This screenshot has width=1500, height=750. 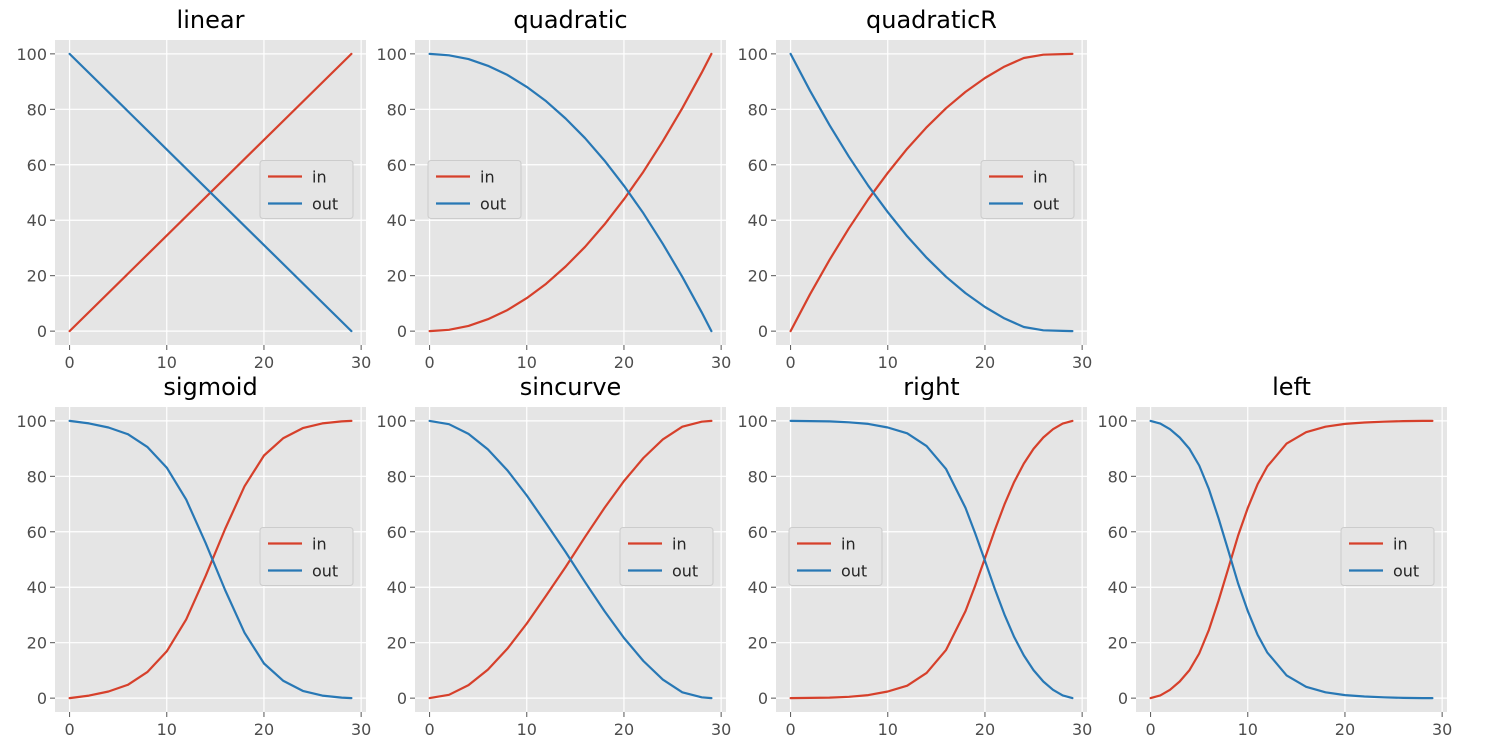 What do you see at coordinates (931, 387) in the screenshot?
I see `chart-title: right` at bounding box center [931, 387].